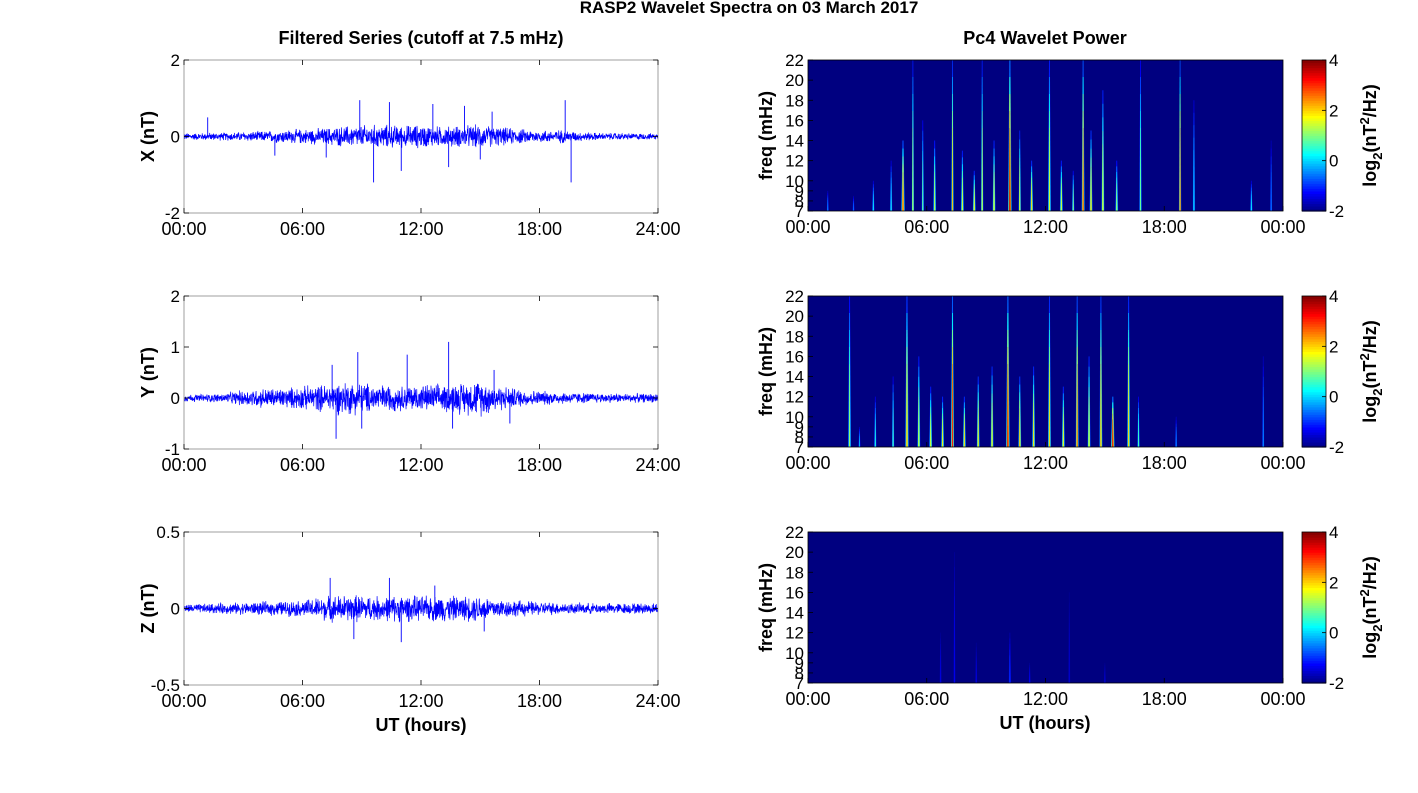 Image resolution: width=1418 pixels, height=793 pixels. What do you see at coordinates (409, 145) in the screenshot?
I see `line-panel-X: 2 0 -200:00 06:00 12:00 18:00 24:00 X (nT)` at bounding box center [409, 145].